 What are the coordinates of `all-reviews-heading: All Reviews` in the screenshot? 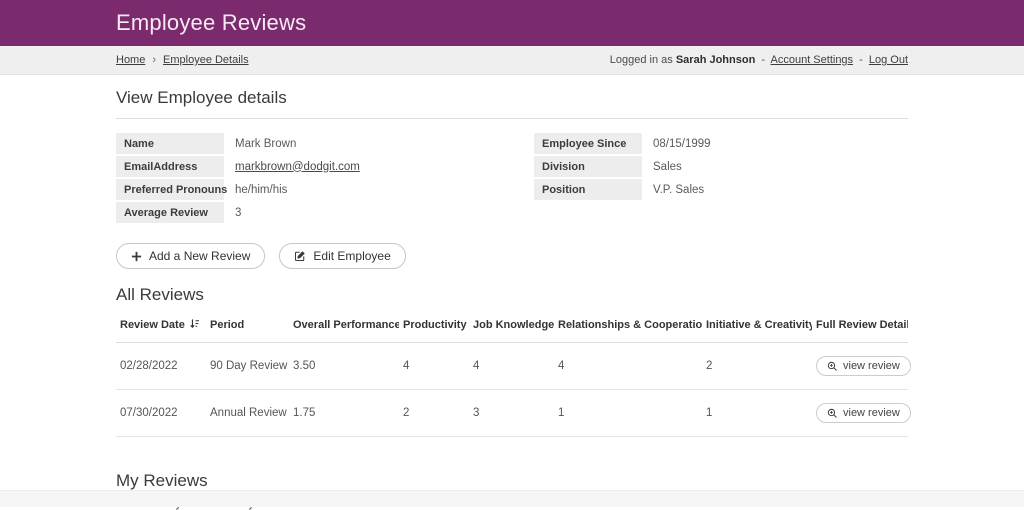 It's located at (160, 295).